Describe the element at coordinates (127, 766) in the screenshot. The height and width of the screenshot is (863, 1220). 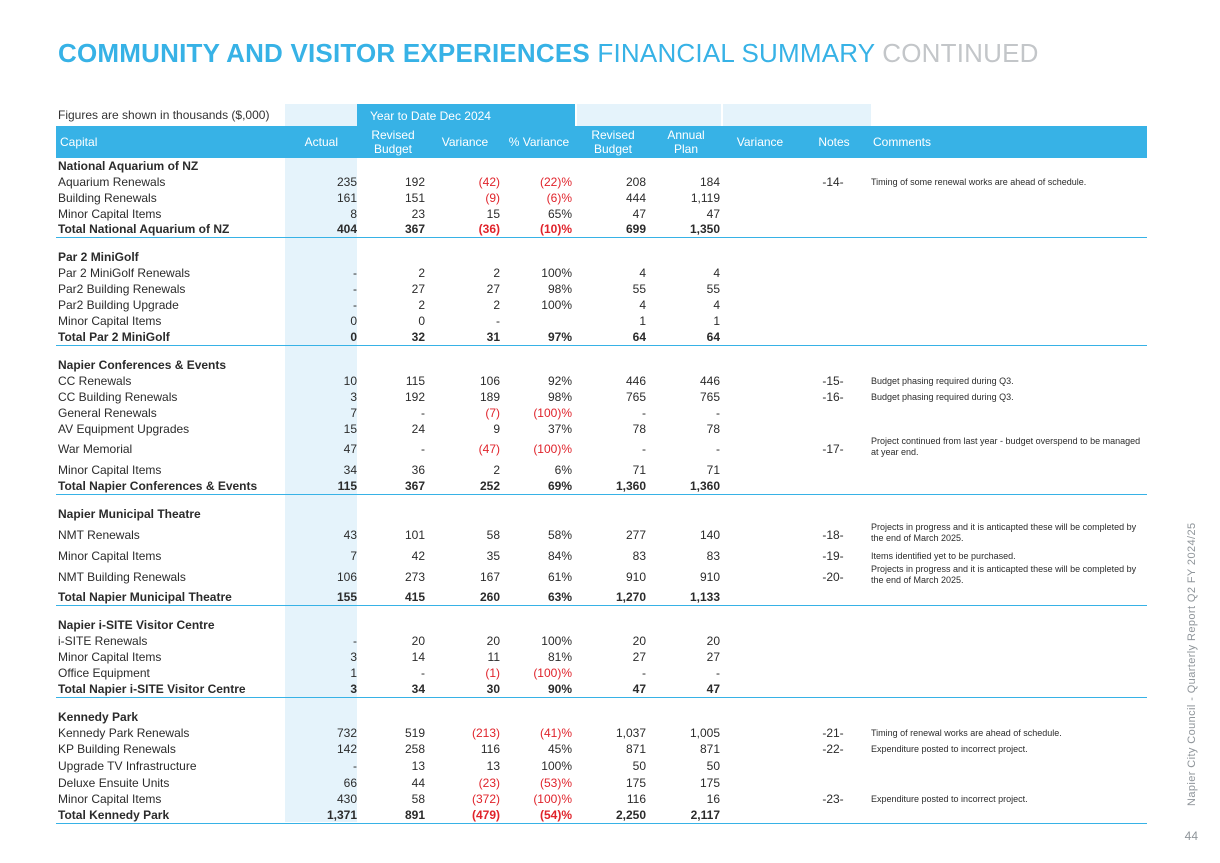
I see `row-label: Upgrade TV Infrastructure` at that location.